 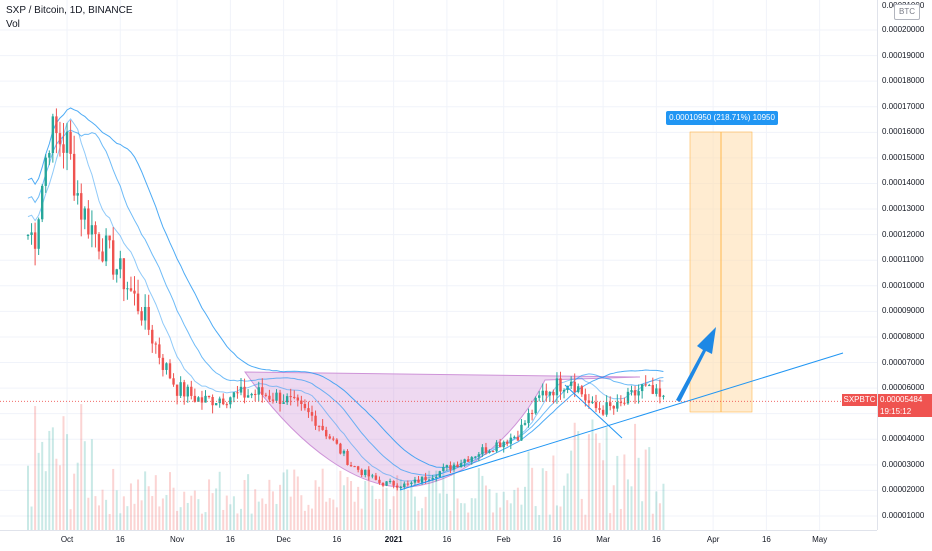 What do you see at coordinates (903, 336) in the screenshot?
I see `y-tick-label: 0.00008000` at bounding box center [903, 336].